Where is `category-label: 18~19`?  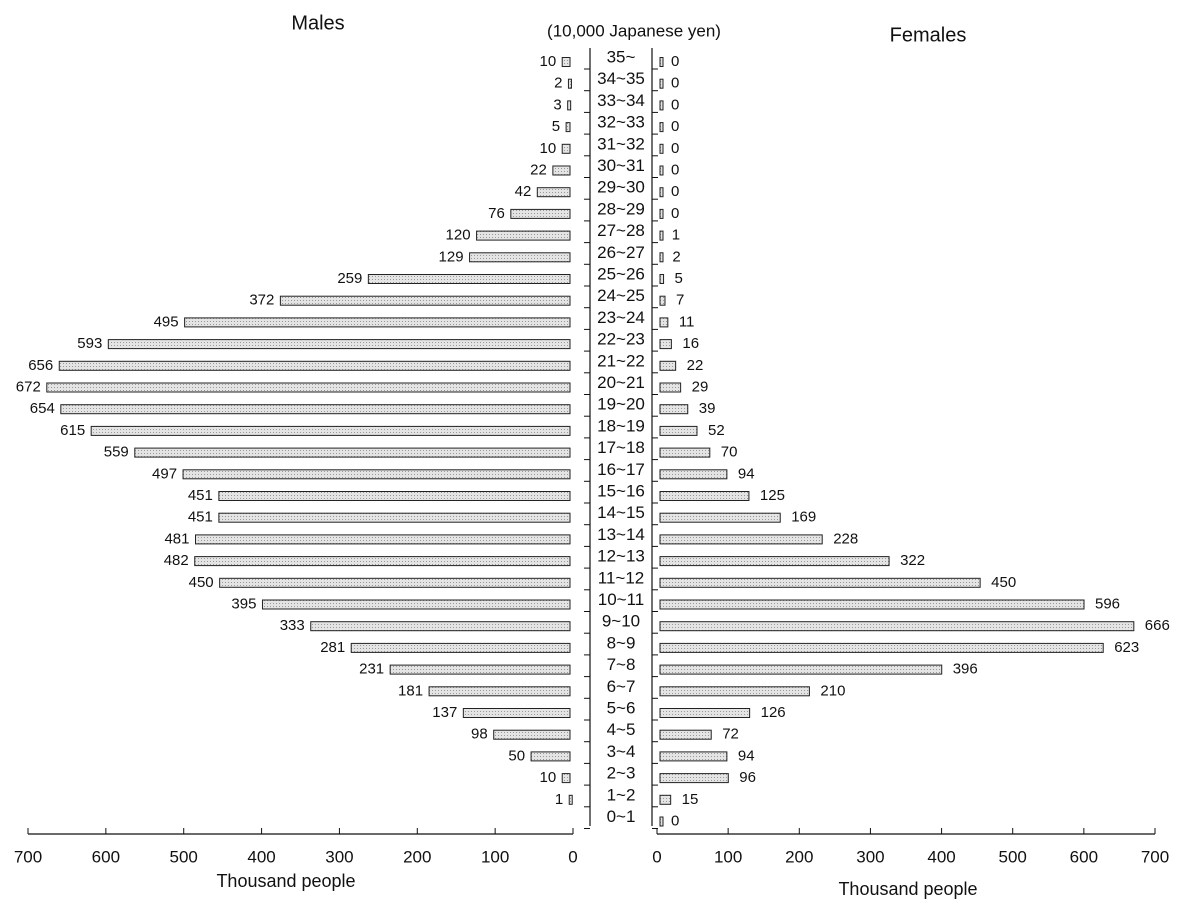 category-label: 18~19 is located at coordinates (621, 425).